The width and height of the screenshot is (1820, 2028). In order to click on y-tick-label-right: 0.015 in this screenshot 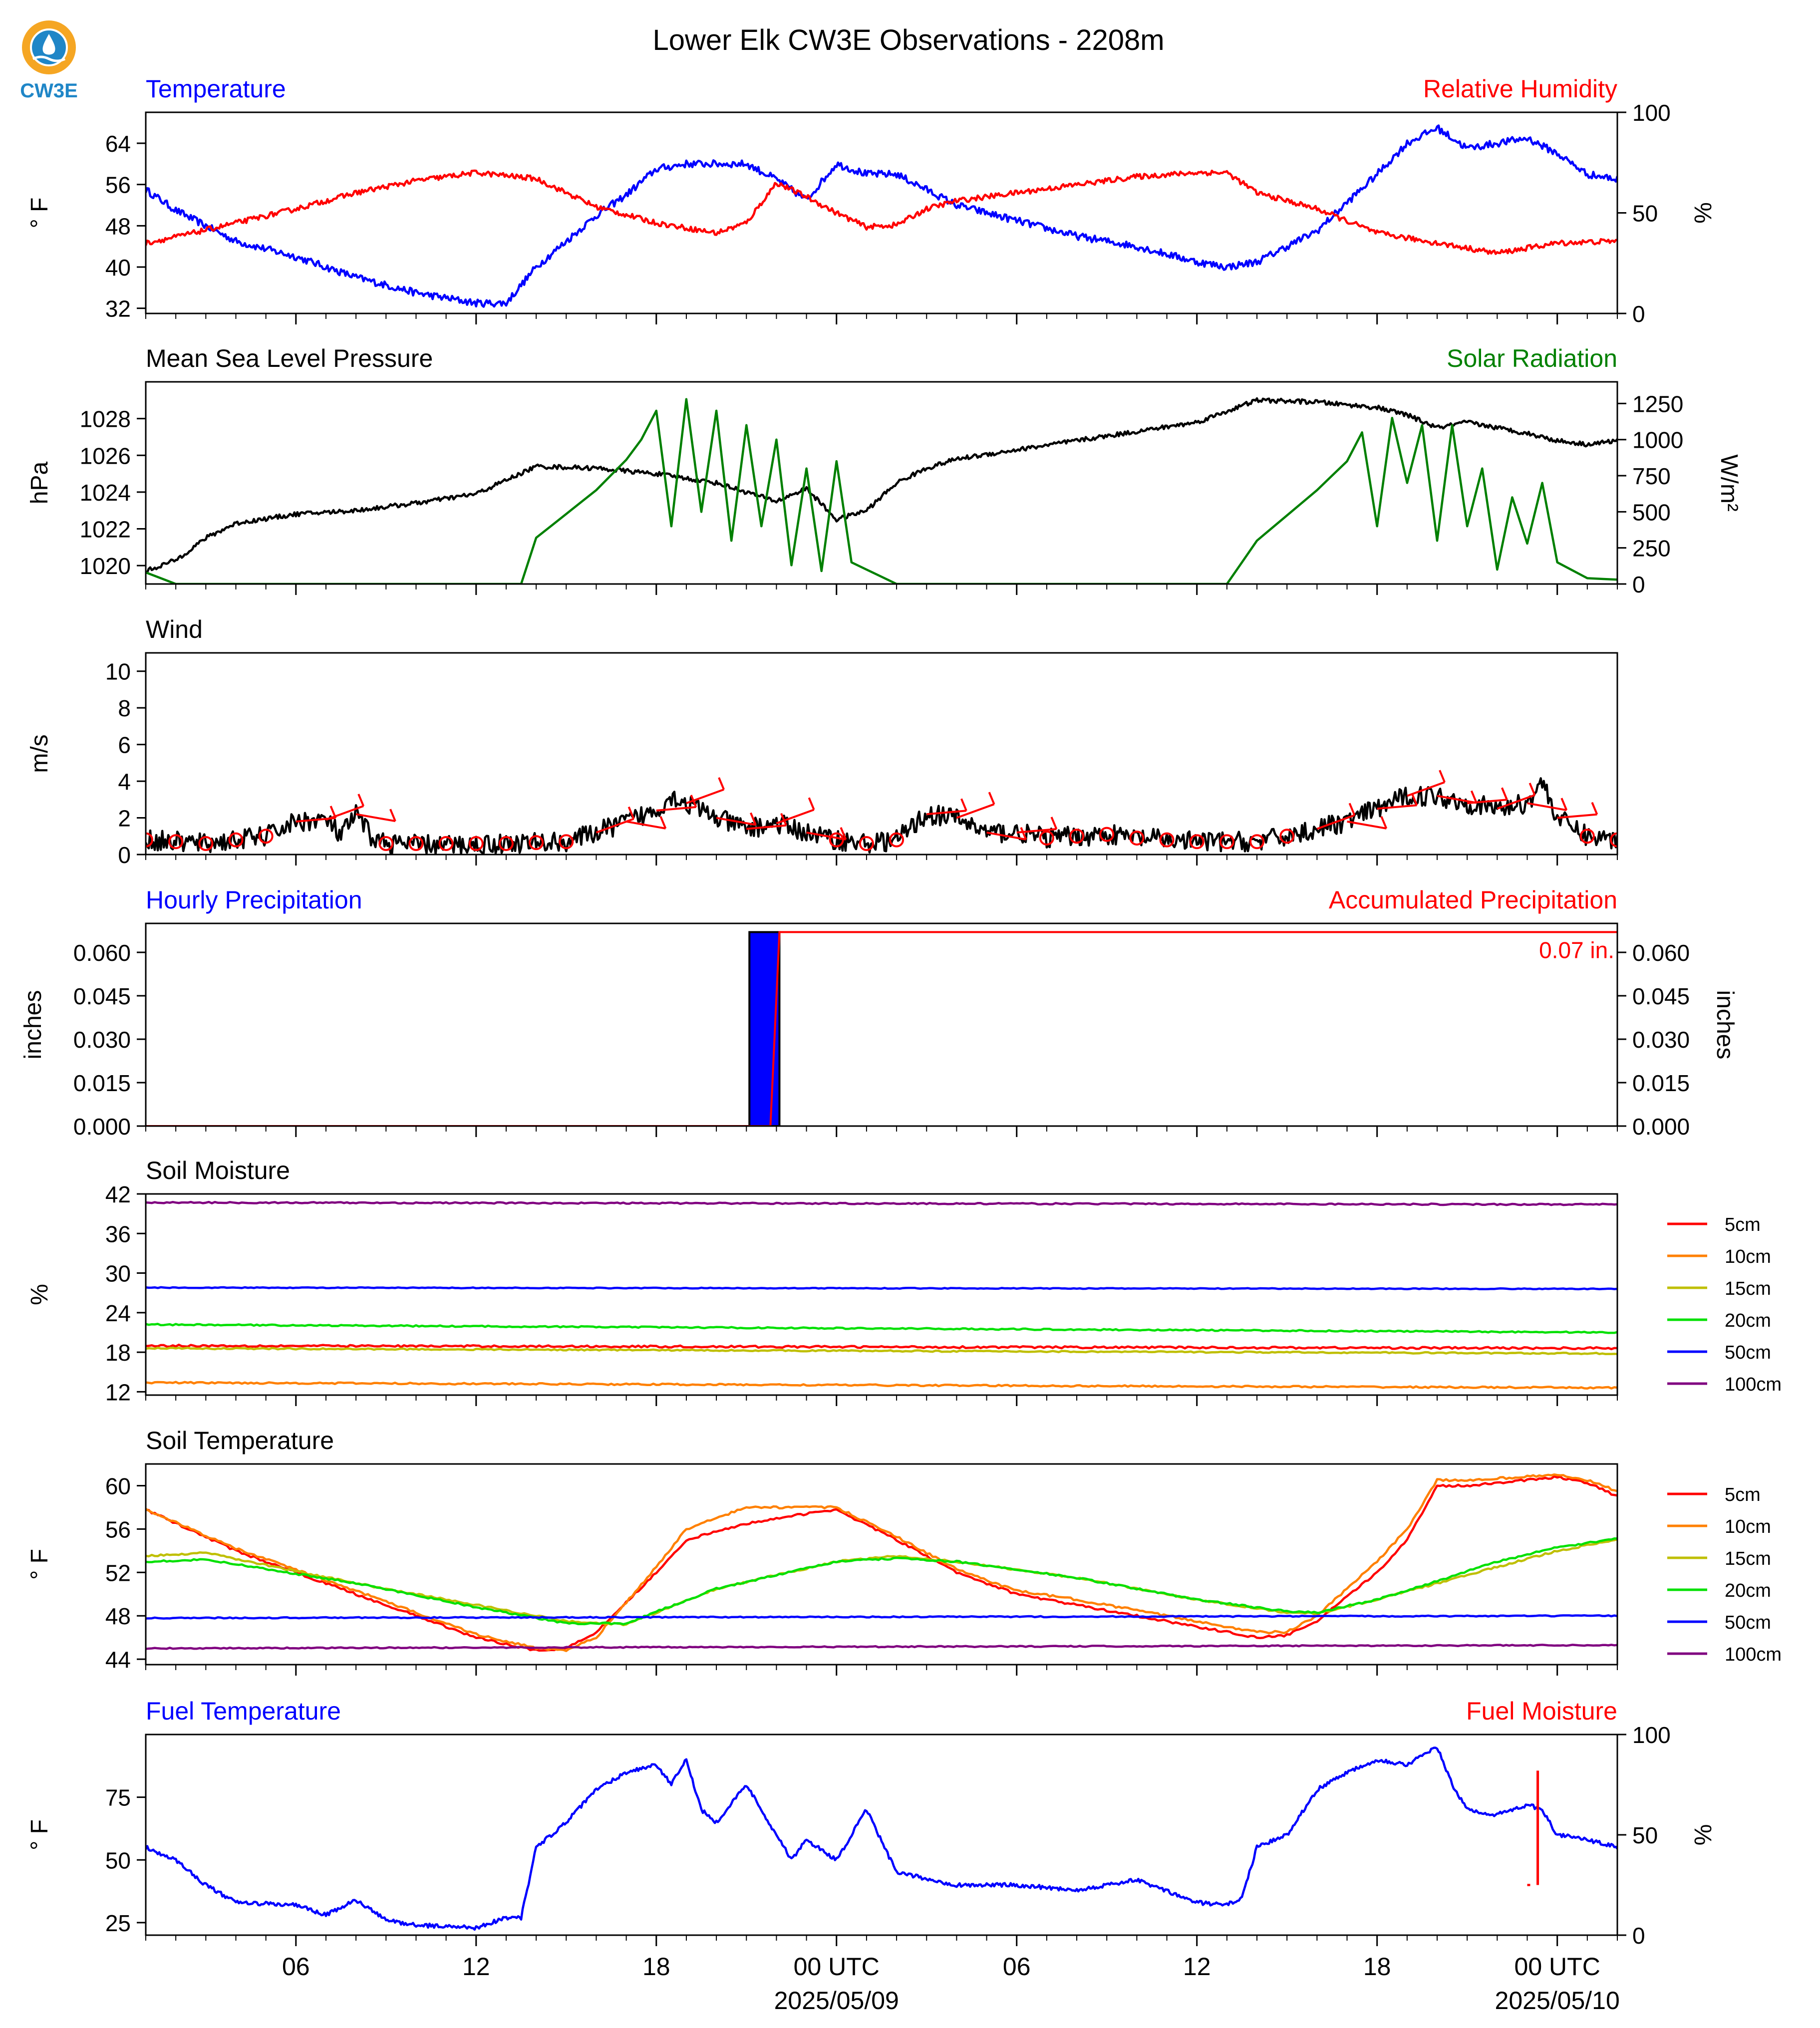, I will do `click(1661, 1083)`.